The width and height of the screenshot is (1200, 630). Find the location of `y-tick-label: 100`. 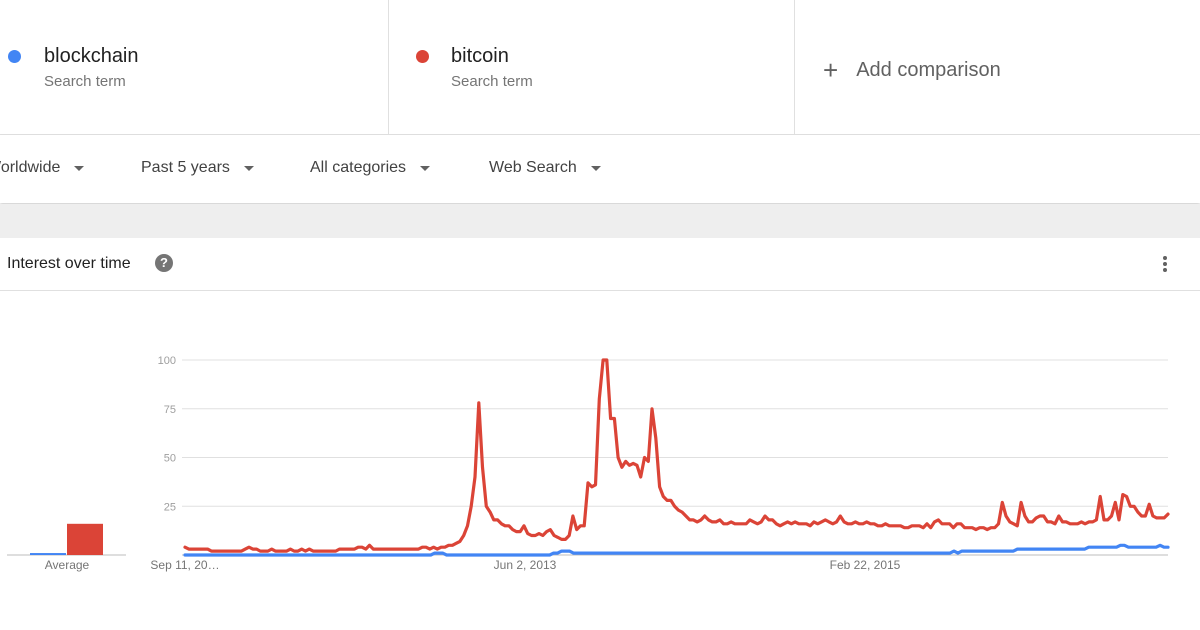

y-tick-label: 100 is located at coordinates (167, 361).